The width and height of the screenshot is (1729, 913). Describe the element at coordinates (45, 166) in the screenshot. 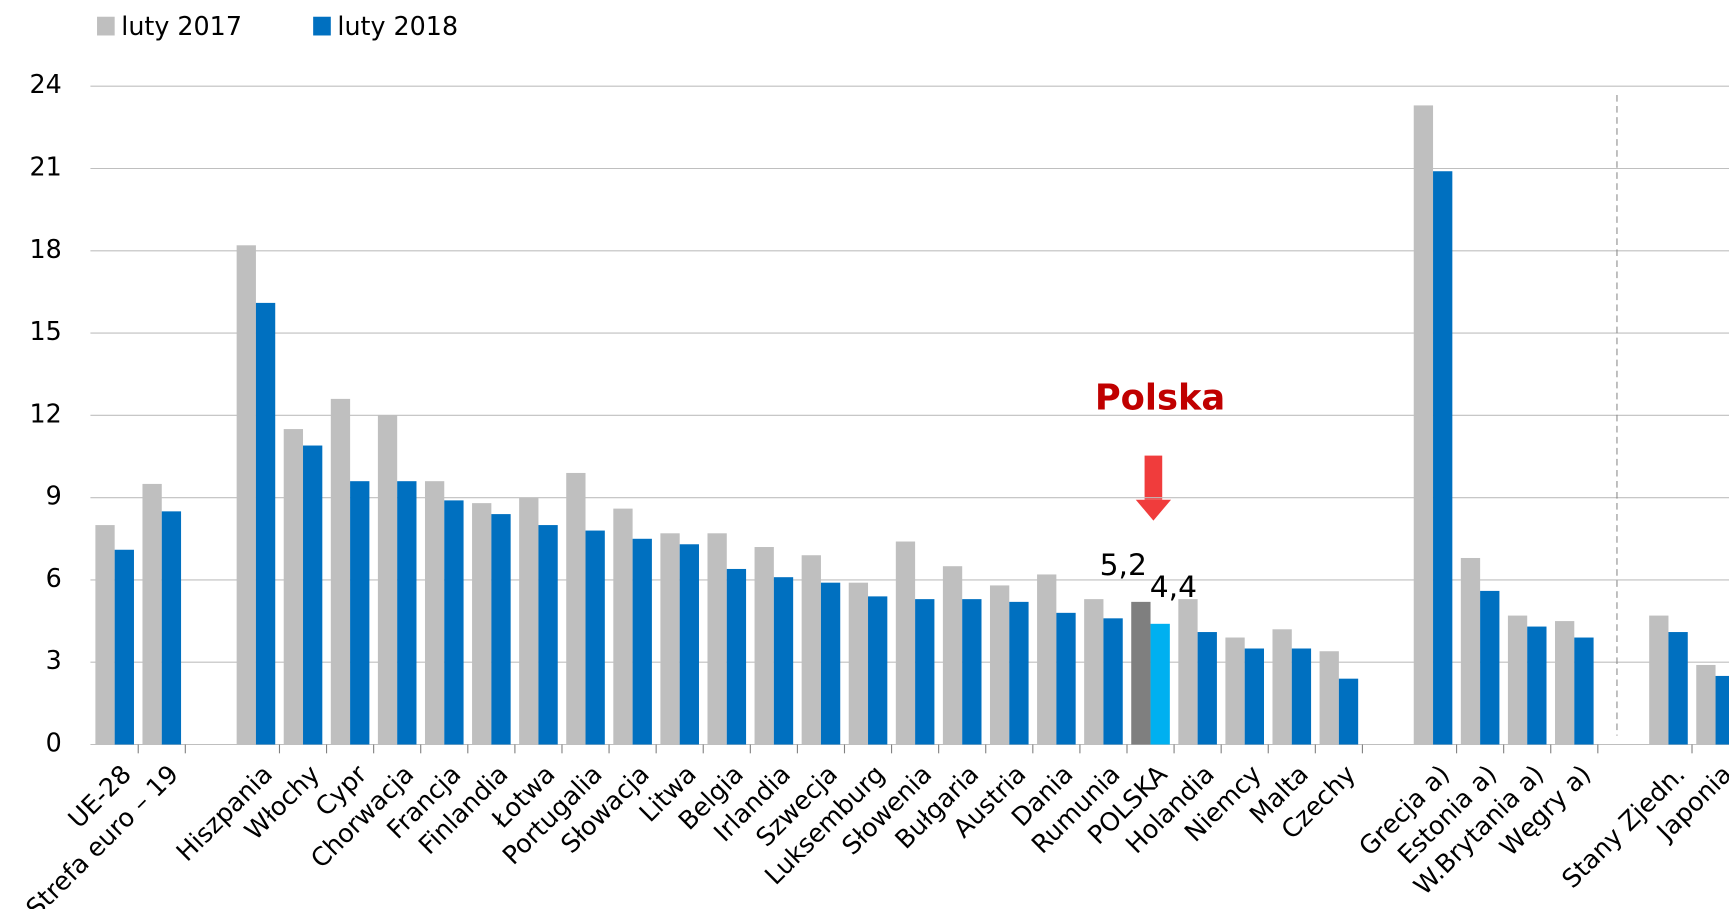

I see `y-tick-label: 21` at that location.